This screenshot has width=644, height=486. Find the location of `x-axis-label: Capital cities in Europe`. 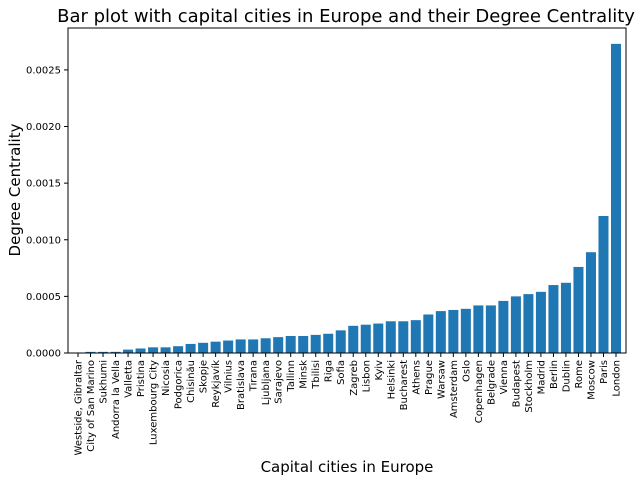

x-axis-label: Capital cities in Europe is located at coordinates (347, 467).